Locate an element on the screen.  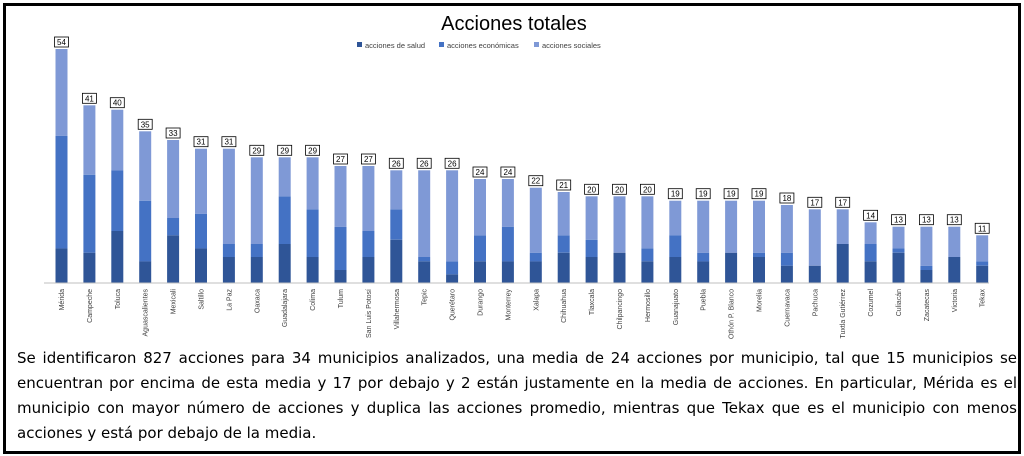
category-label: Morelia is located at coordinates (760, 300).